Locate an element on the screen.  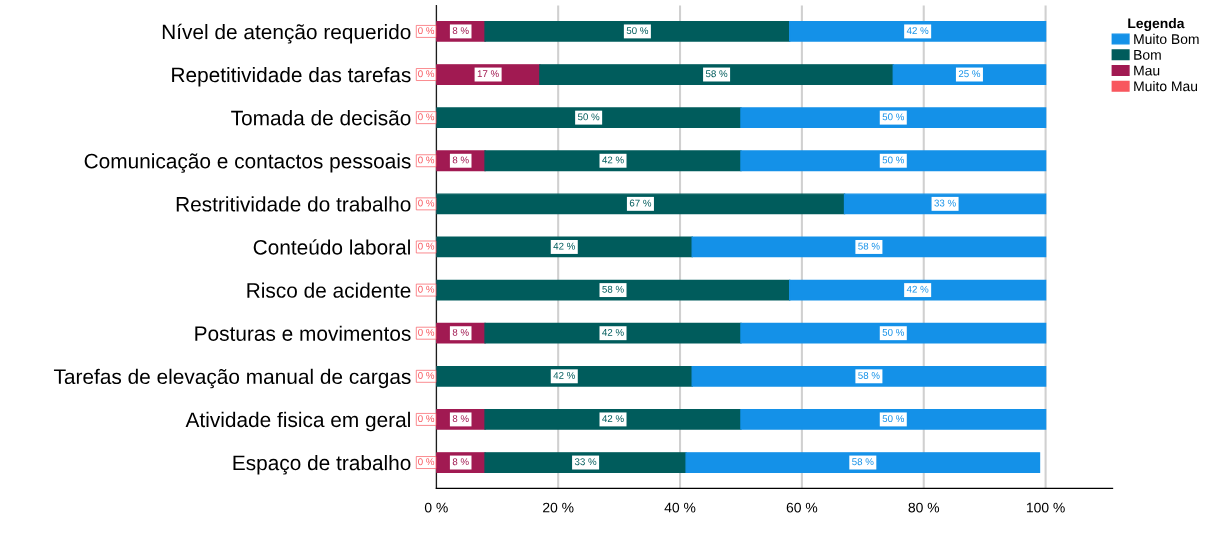
y-tick-label: Posturas e movimentos is located at coordinates (303, 333).